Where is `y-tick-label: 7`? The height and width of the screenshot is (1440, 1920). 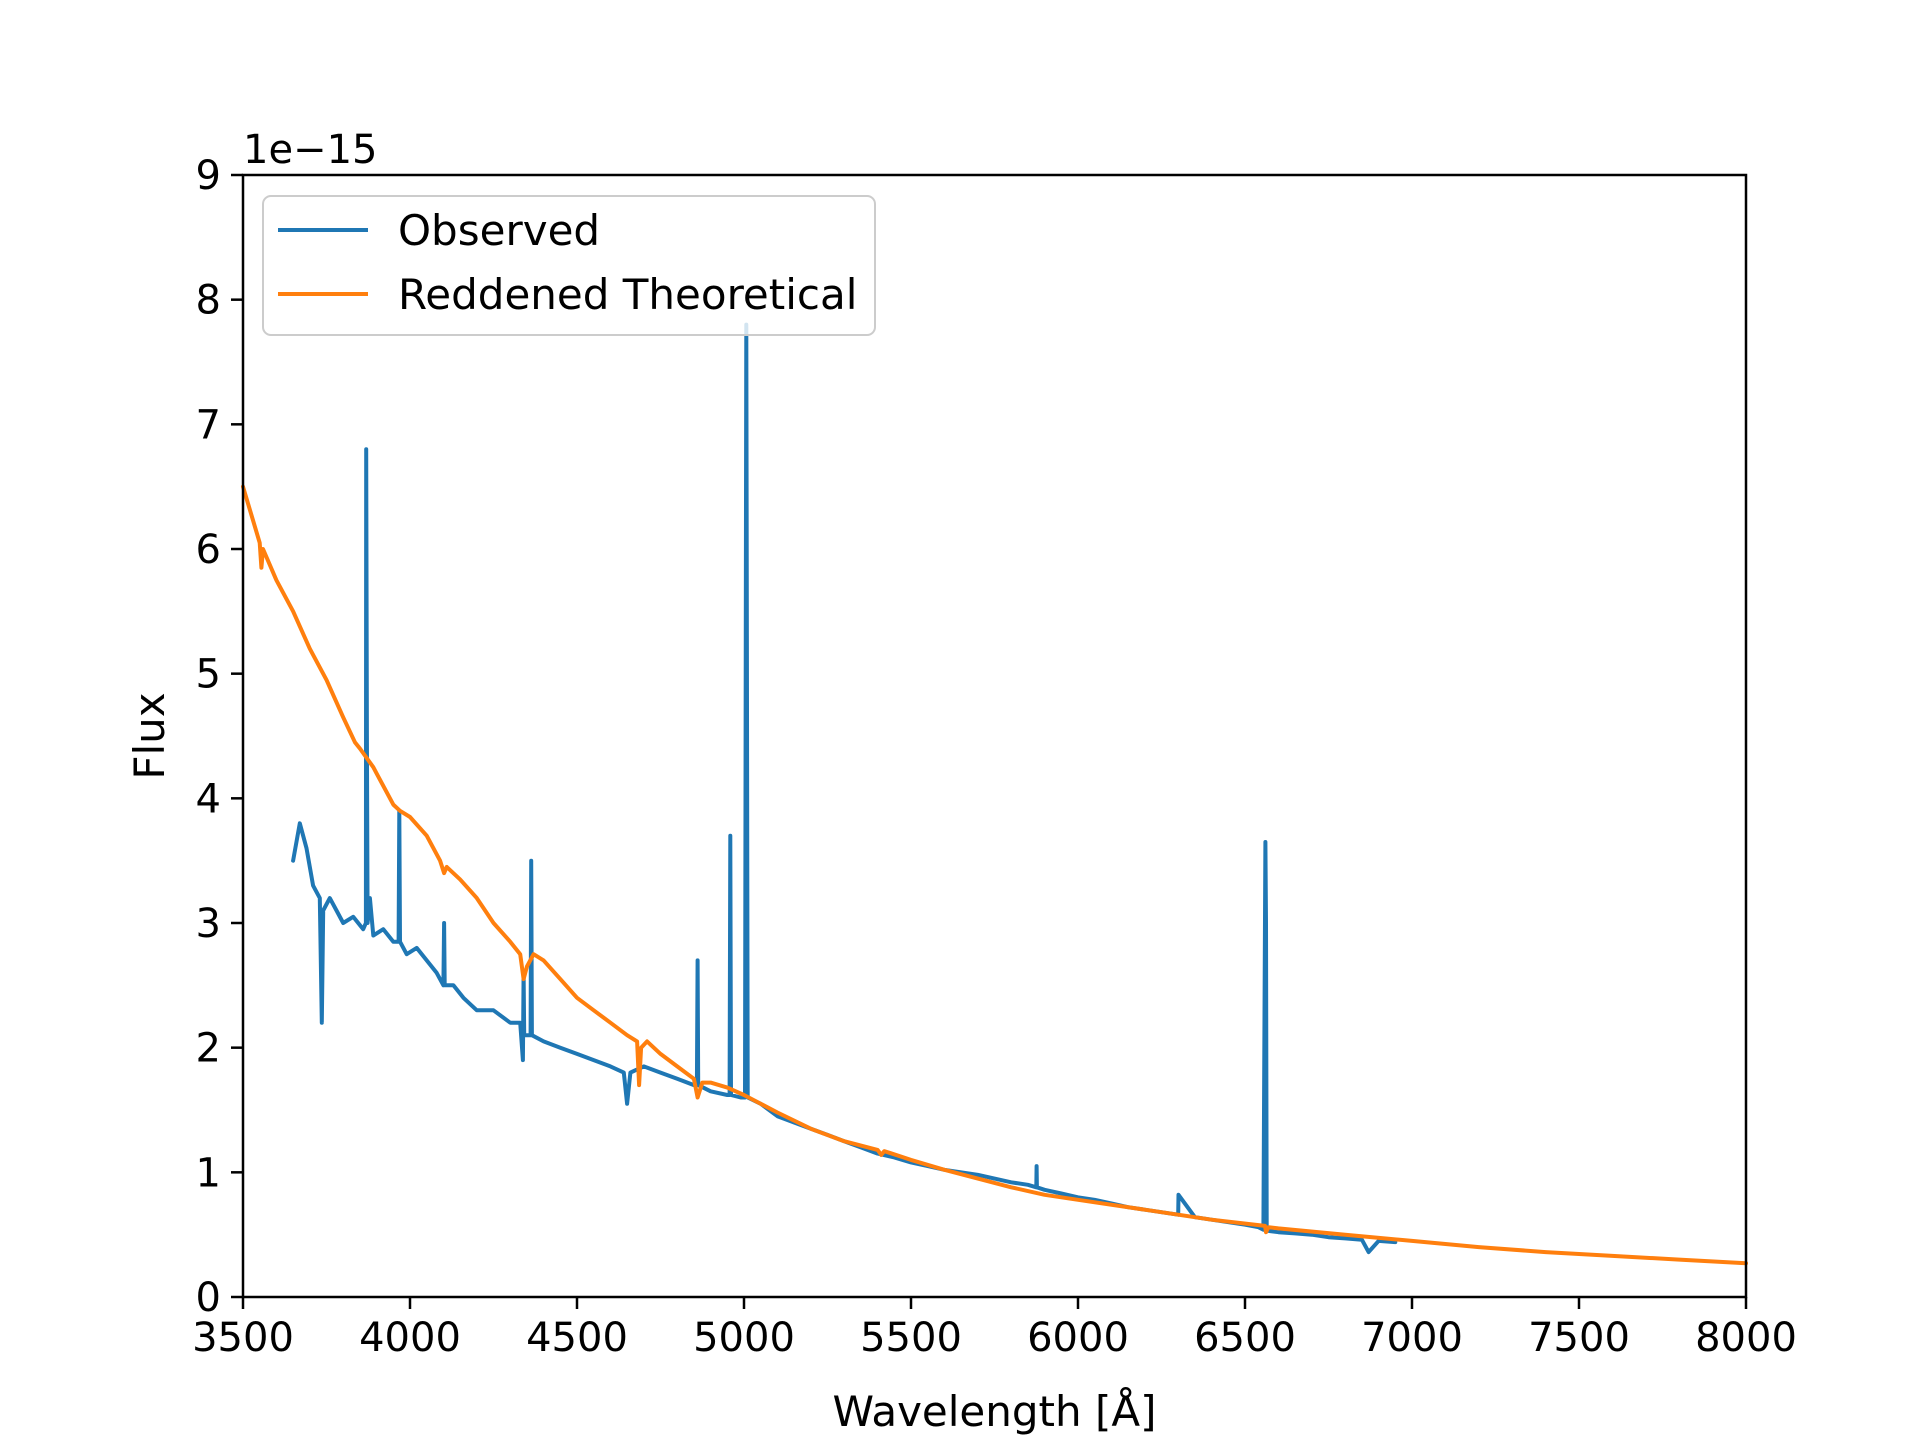
y-tick-label: 7 is located at coordinates (208, 425).